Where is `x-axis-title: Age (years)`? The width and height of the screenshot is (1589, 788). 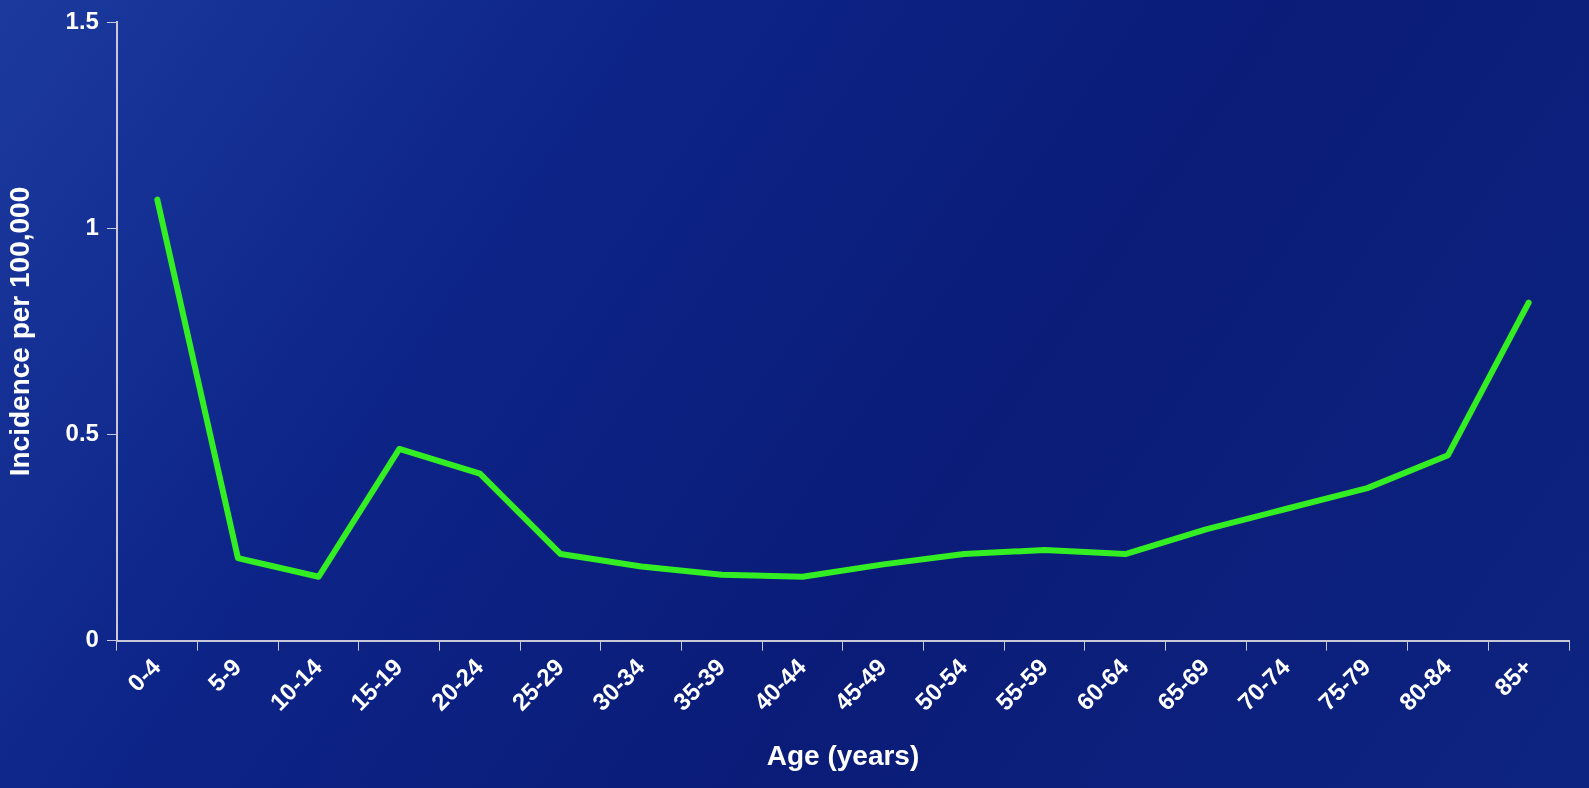 x-axis-title: Age (years) is located at coordinates (843, 755).